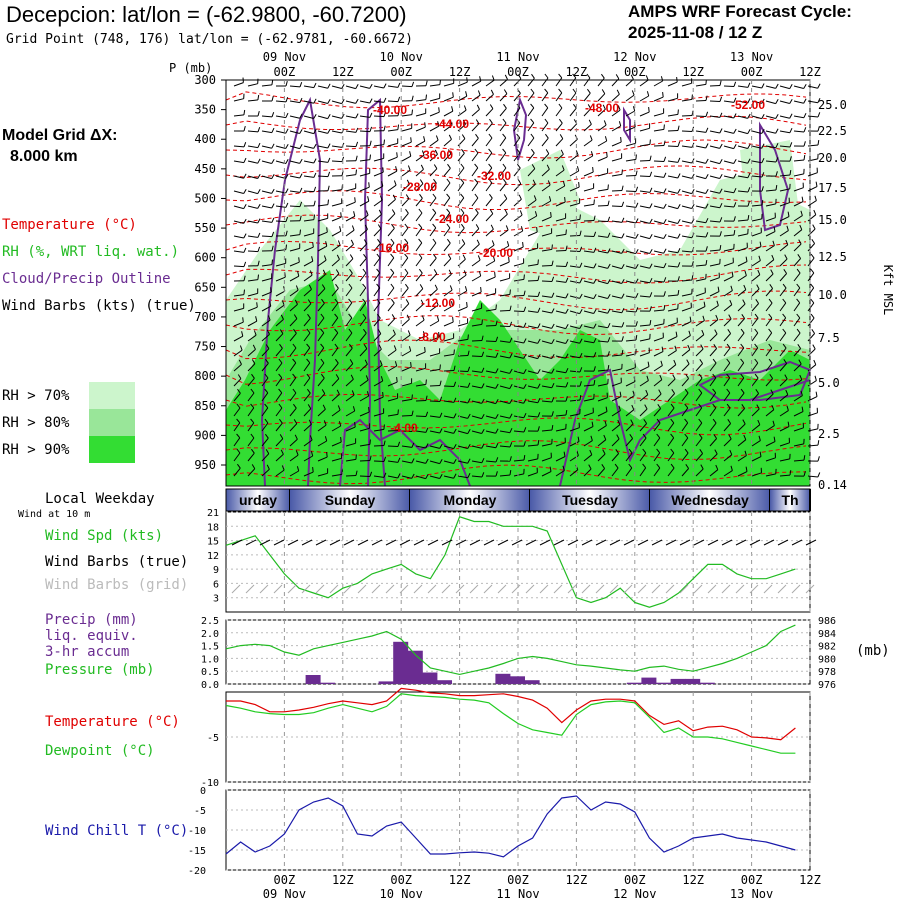 This screenshot has height=900, width=900. Describe the element at coordinates (197, 851) in the screenshot. I see `windchill-tick: -15` at that location.